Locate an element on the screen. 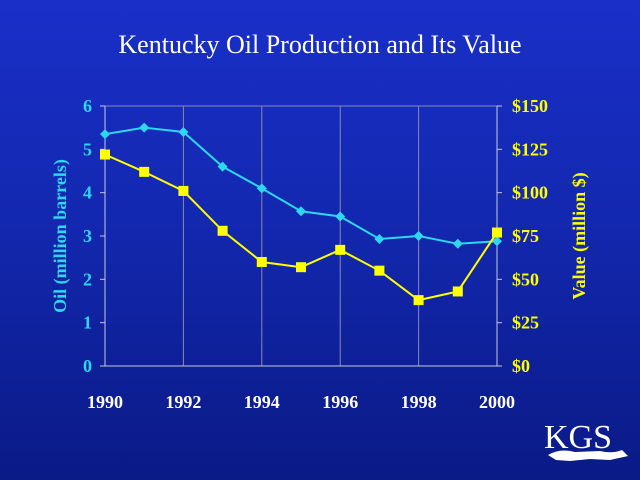  x-tick-label: 1994 is located at coordinates (262, 402).